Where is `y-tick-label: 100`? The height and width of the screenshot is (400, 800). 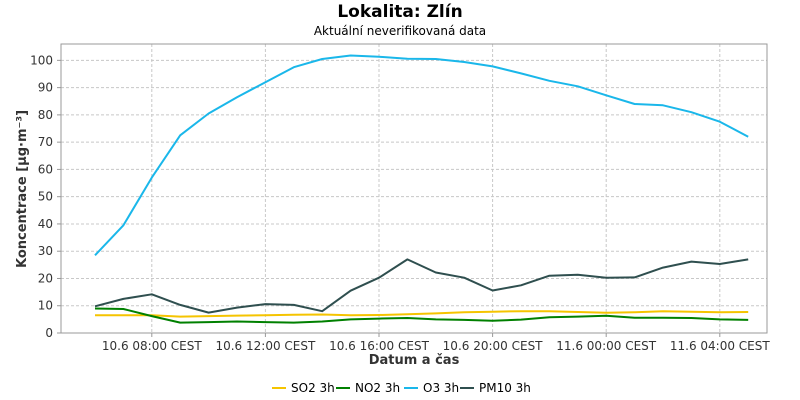 y-tick-label: 100 is located at coordinates (41, 60).